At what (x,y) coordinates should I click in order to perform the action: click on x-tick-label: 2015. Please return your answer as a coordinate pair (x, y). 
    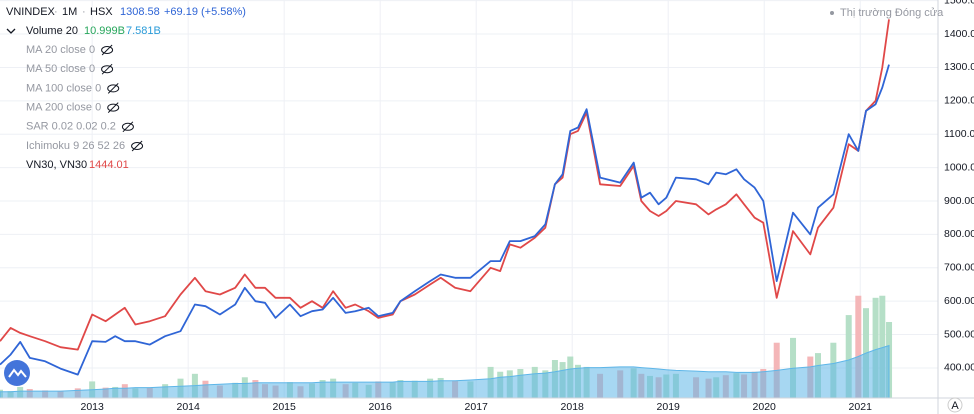
    Looking at the image, I should click on (285, 407).